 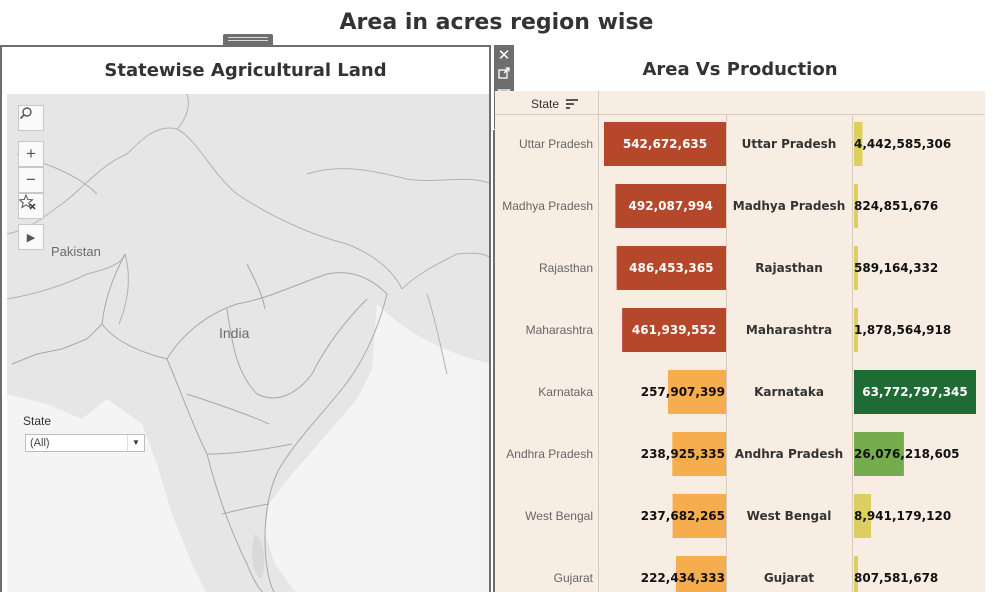 What do you see at coordinates (572, 104) in the screenshot?
I see `sort-icon` at bounding box center [572, 104].